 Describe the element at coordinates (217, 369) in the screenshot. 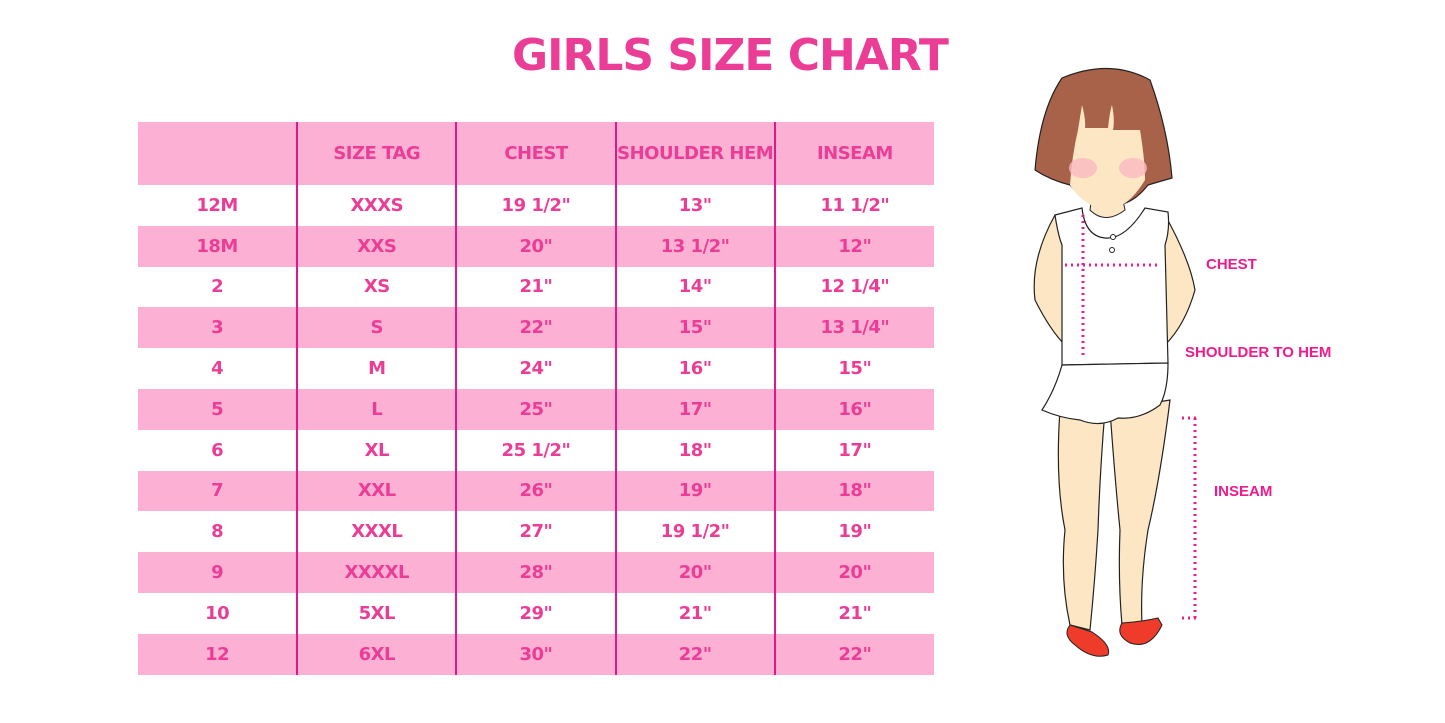

I see `table-cell: 4` at that location.